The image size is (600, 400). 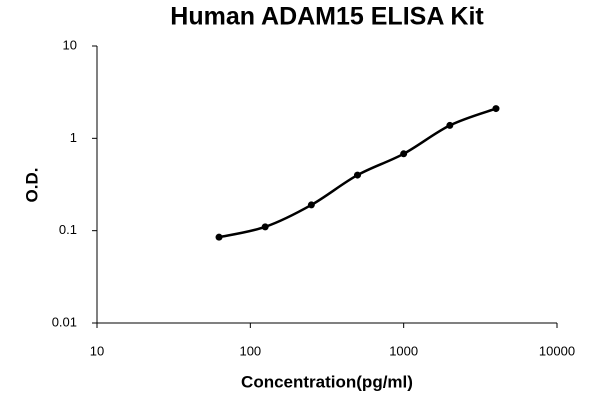 I want to click on x-tick-label: 1000, so click(x=403, y=350).